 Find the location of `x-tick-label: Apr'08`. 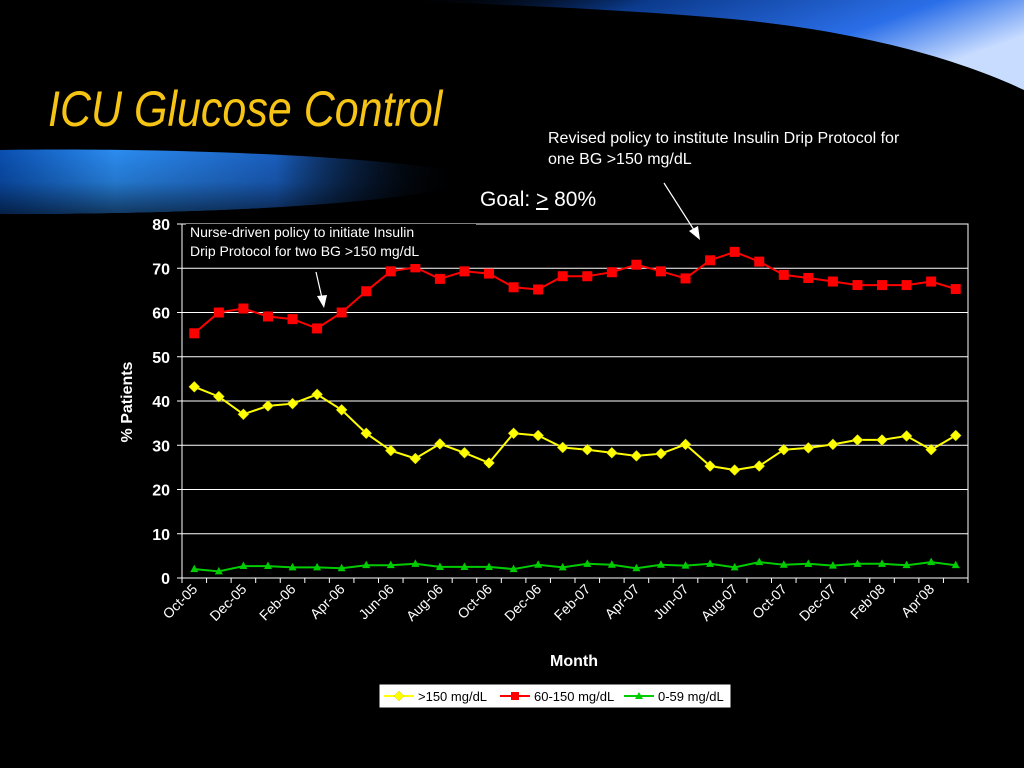

x-tick-label: Apr'08 is located at coordinates (918, 601).